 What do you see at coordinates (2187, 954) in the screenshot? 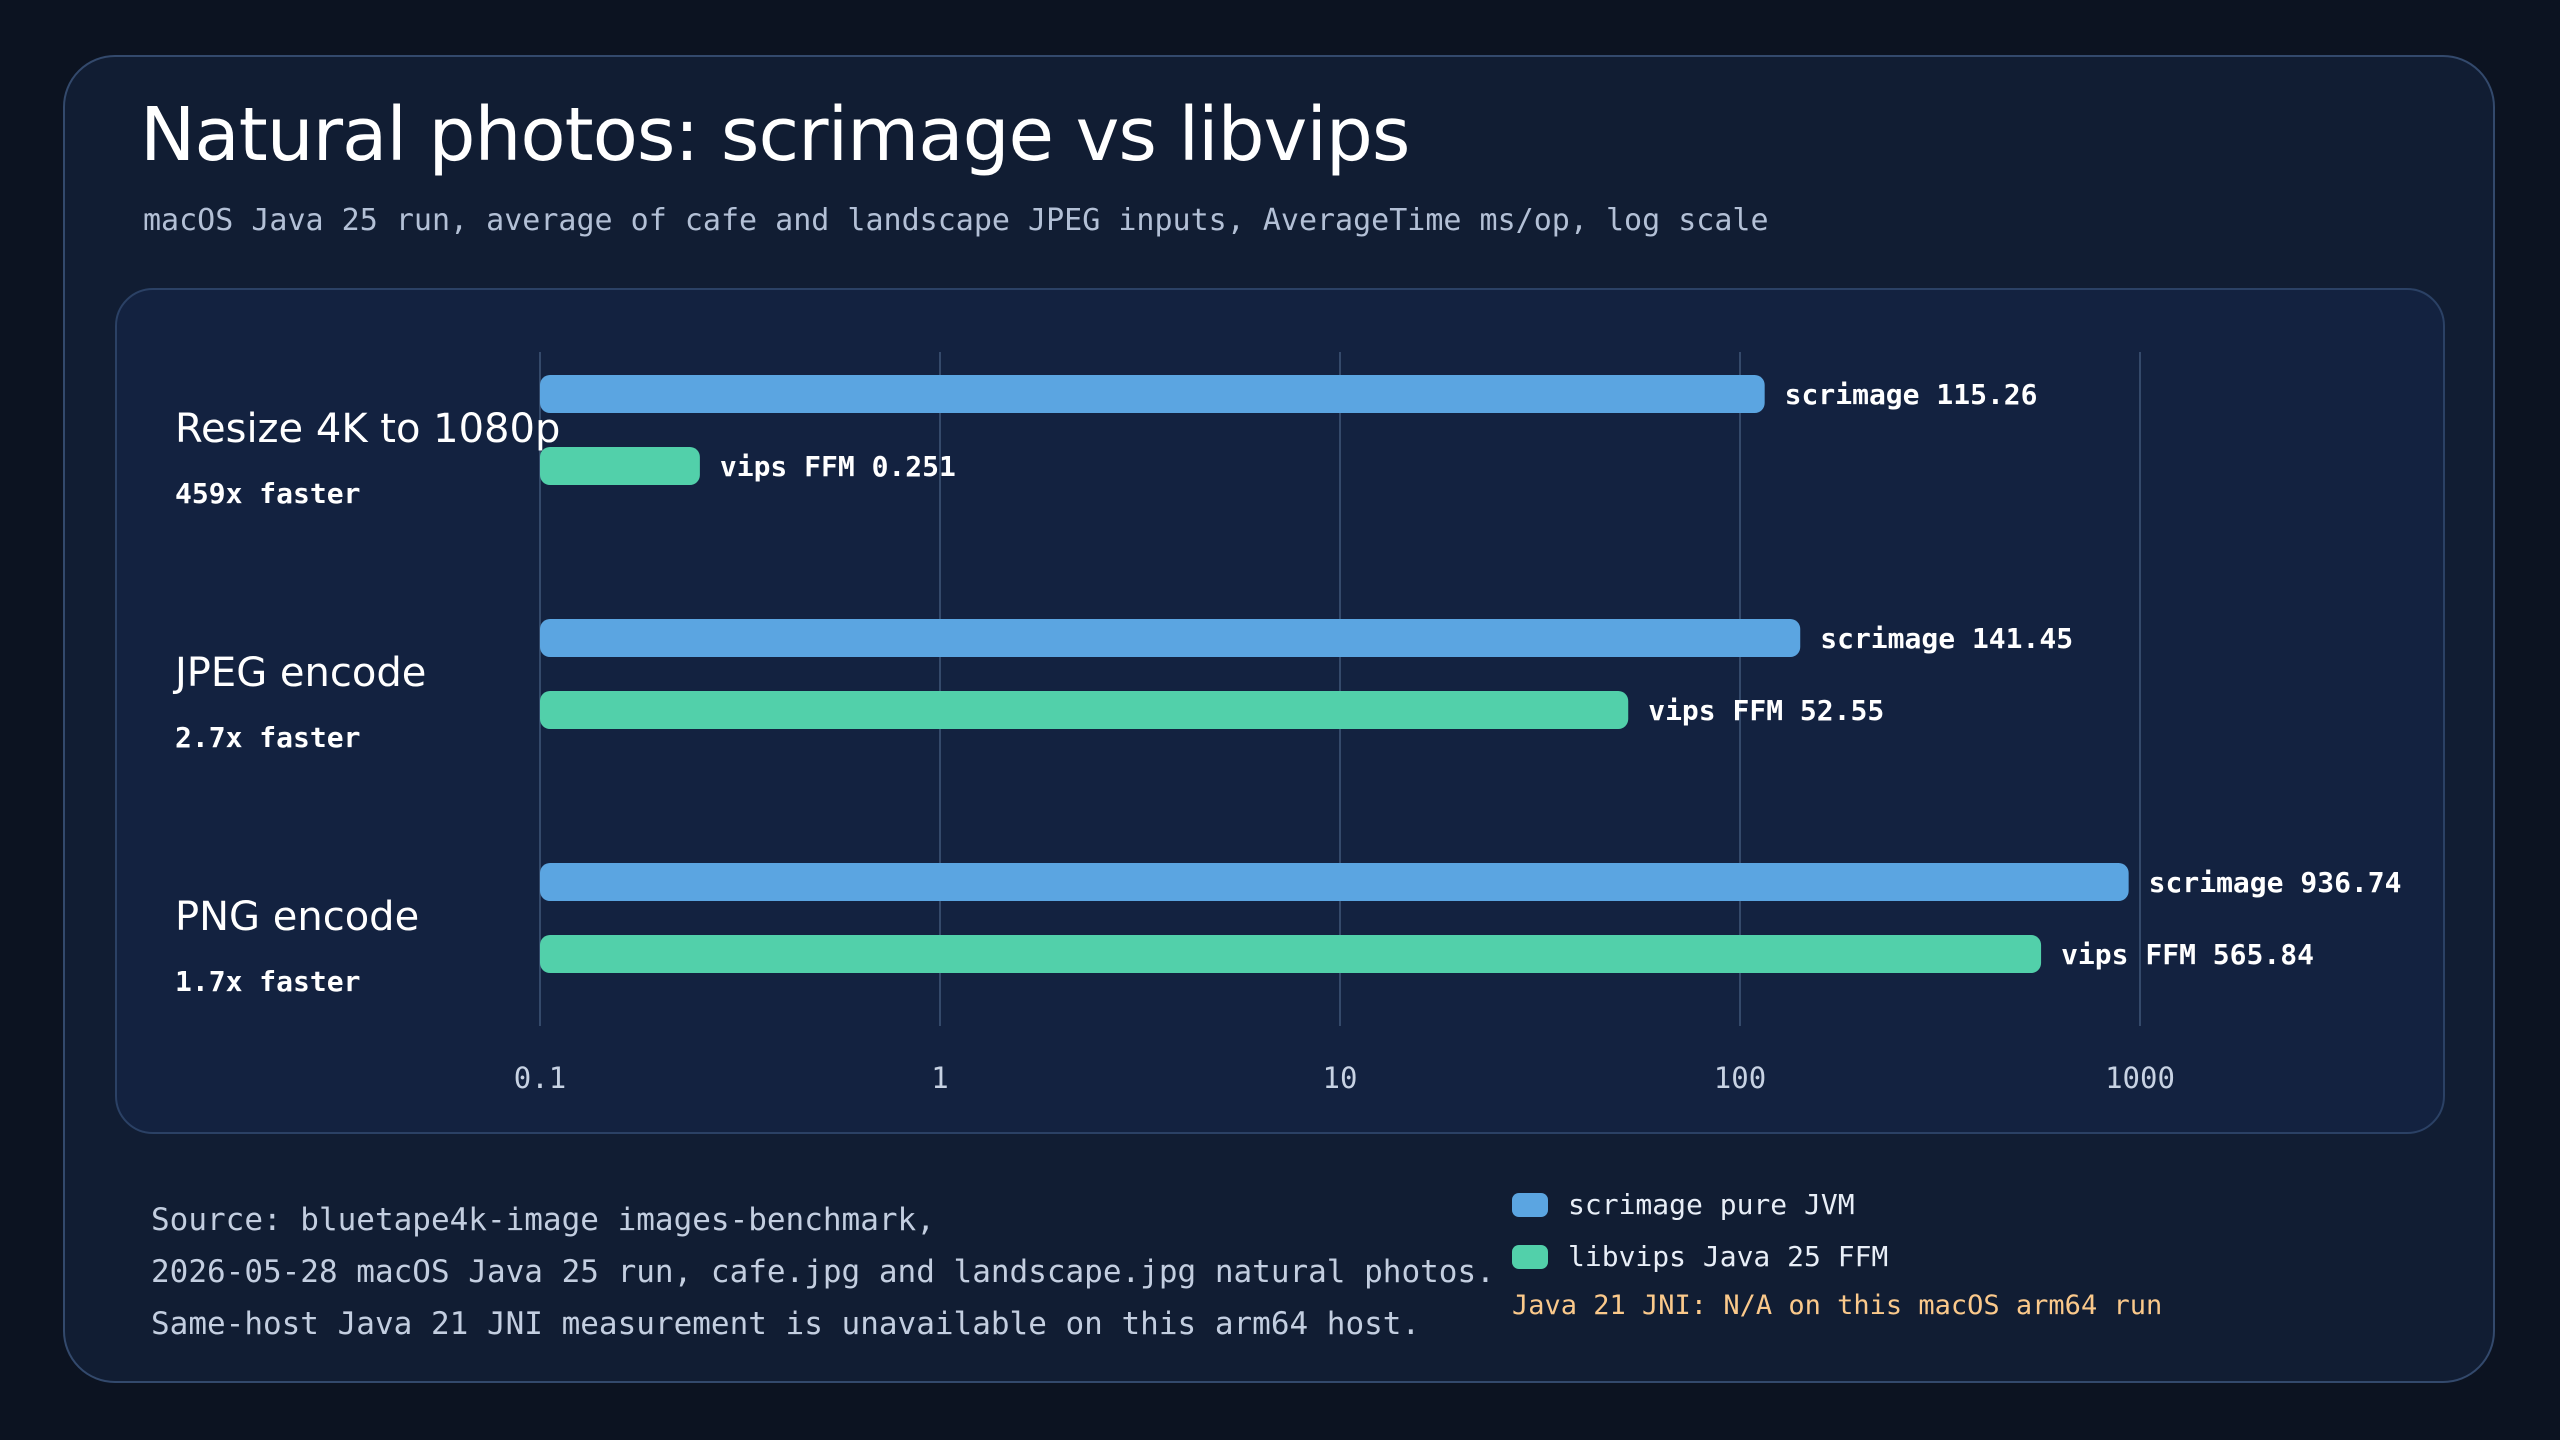
I see `data-label: vips FFM 565.84` at bounding box center [2187, 954].